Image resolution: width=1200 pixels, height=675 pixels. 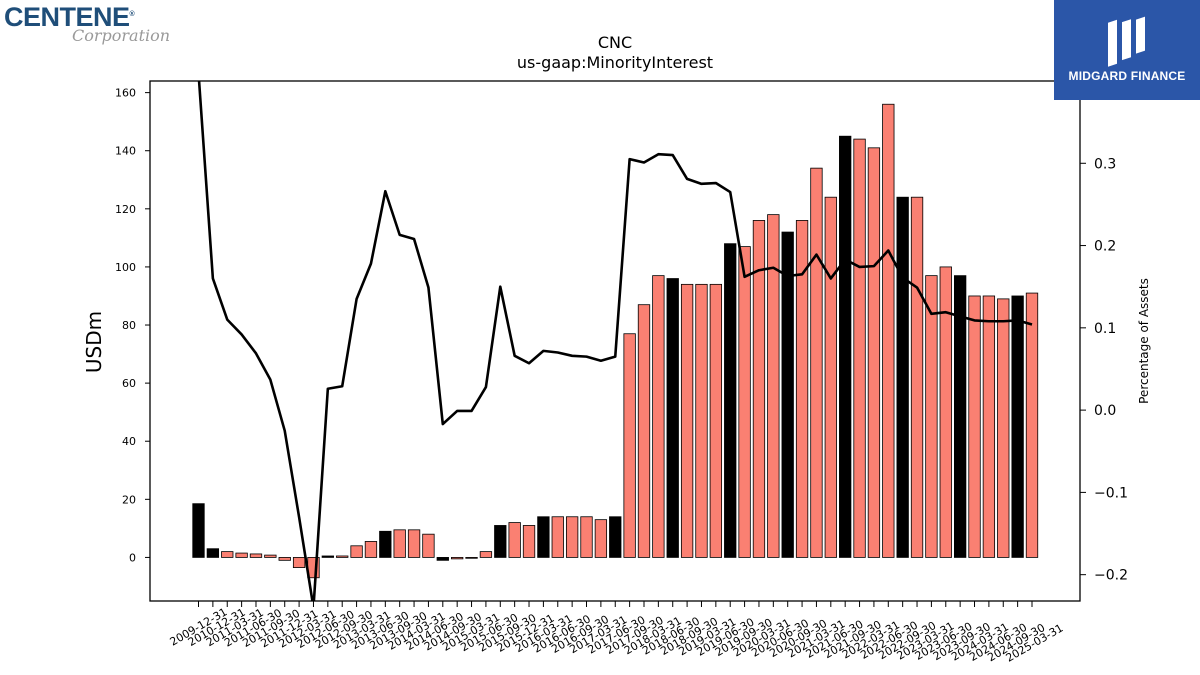 I want to click on centene-logo-subtitle: Corporation, so click(x=121, y=35).